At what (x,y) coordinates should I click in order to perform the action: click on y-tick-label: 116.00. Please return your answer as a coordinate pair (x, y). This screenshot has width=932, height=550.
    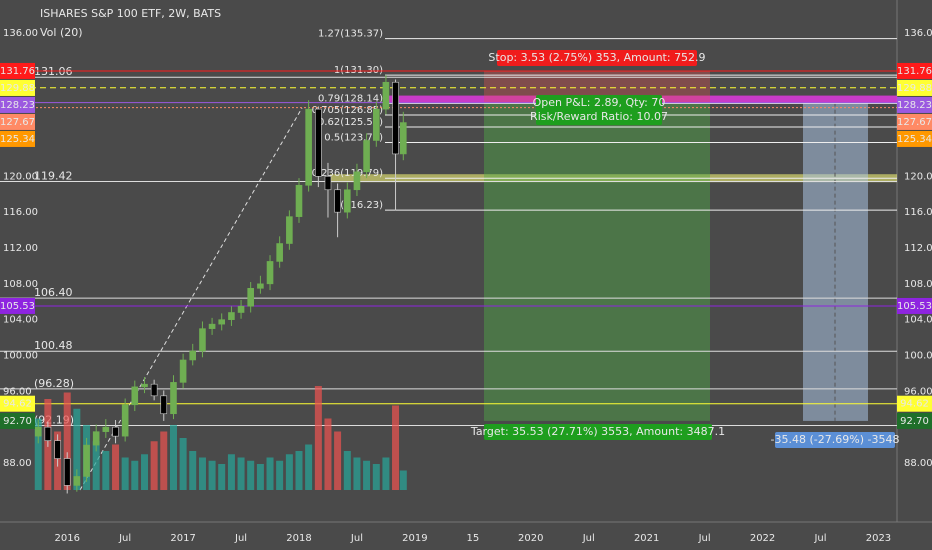
    Looking at the image, I should click on (20, 212).